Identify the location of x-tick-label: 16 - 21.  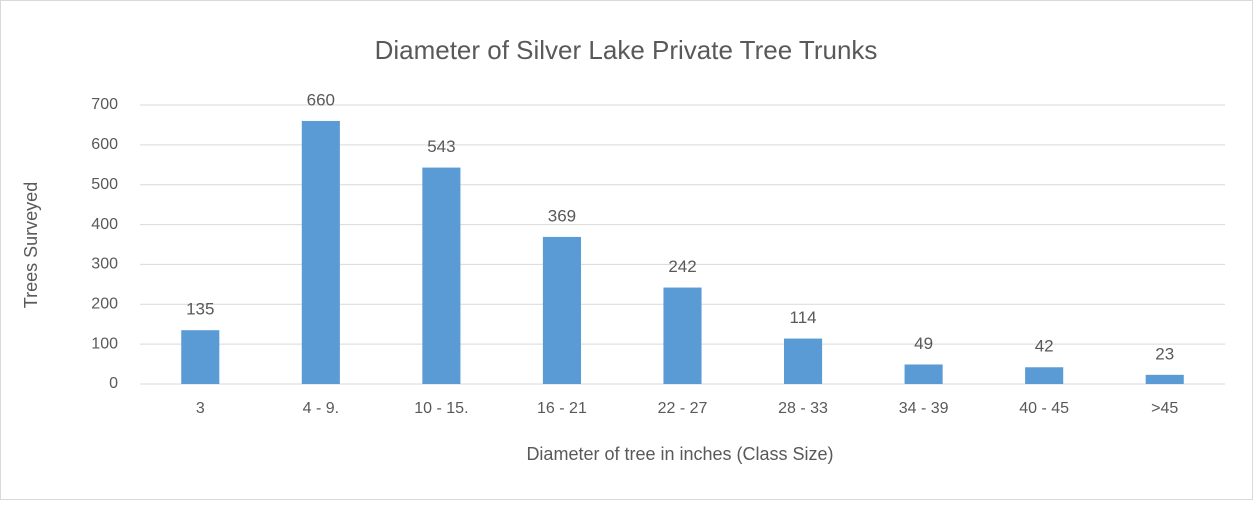
(562, 408).